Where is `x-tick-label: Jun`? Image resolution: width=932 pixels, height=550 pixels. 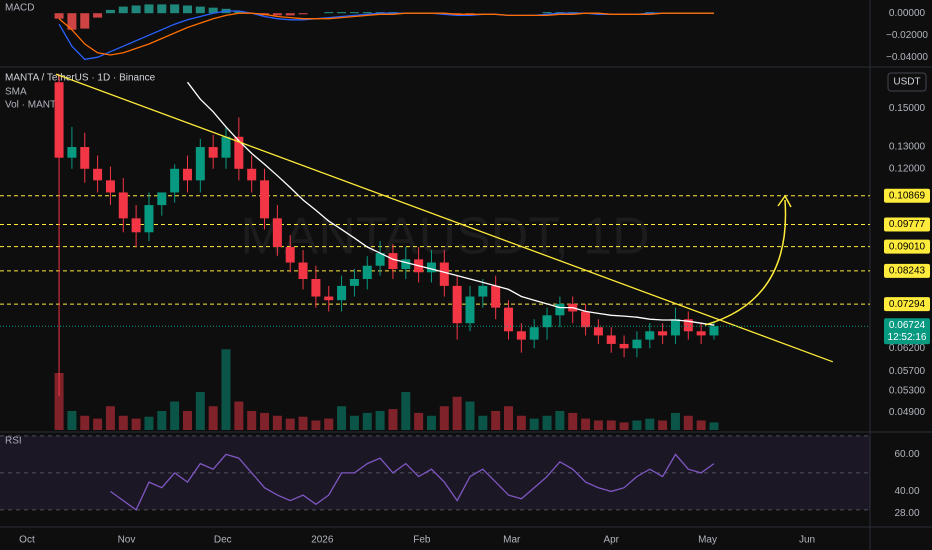
x-tick-label: Jun is located at coordinates (807, 540).